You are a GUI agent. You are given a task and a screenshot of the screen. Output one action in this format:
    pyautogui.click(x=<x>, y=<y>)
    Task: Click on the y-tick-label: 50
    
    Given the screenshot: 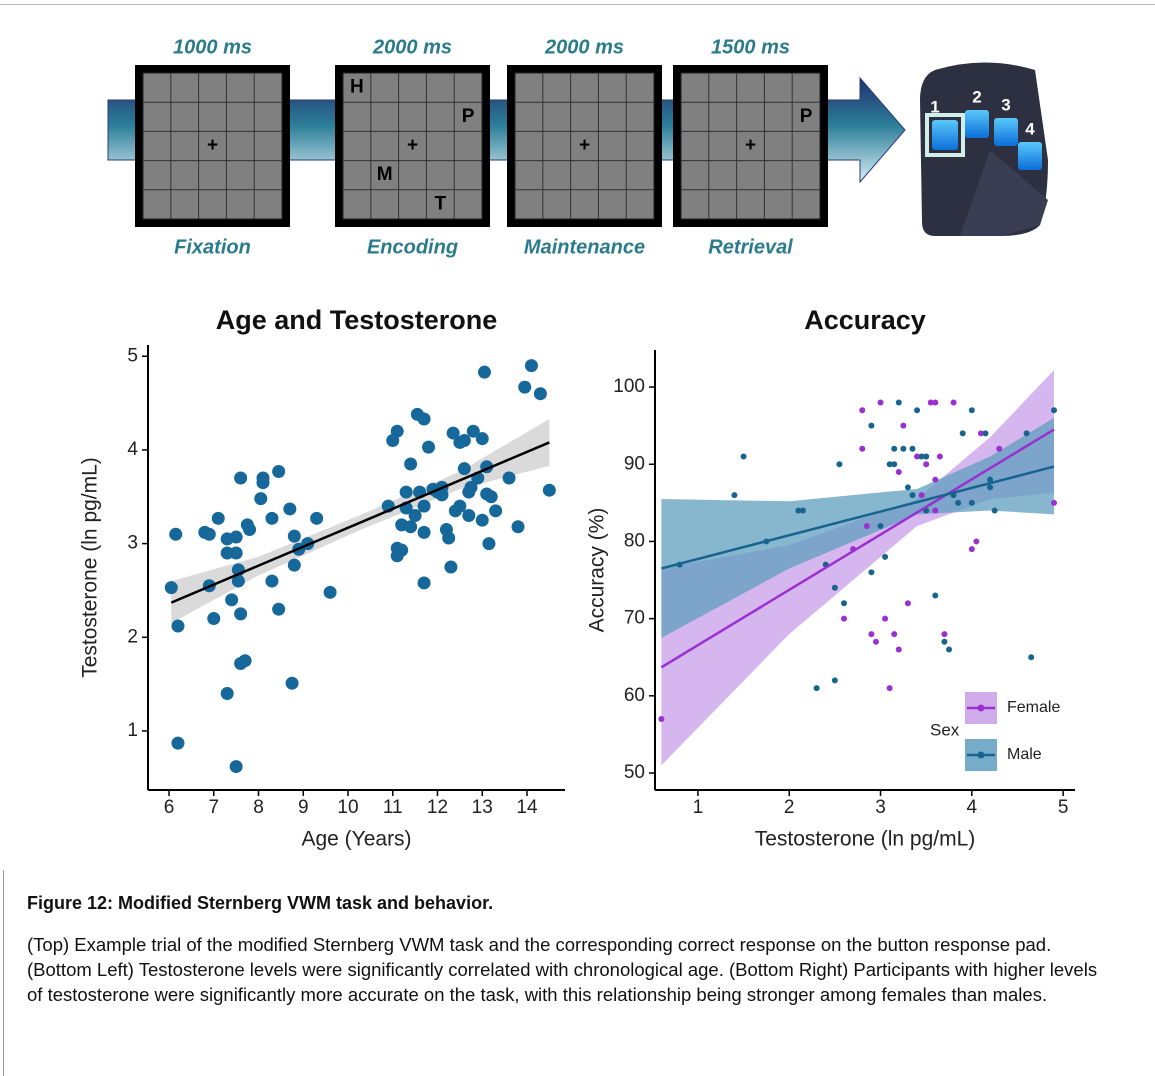 What is the action you would take?
    pyautogui.click(x=634, y=772)
    